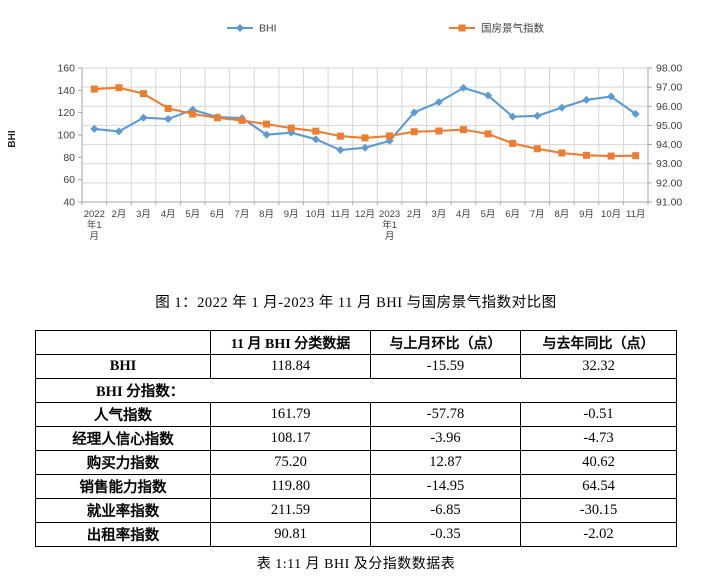 The width and height of the screenshot is (712, 587). I want to click on svg-text: 95.00, so click(669, 126).